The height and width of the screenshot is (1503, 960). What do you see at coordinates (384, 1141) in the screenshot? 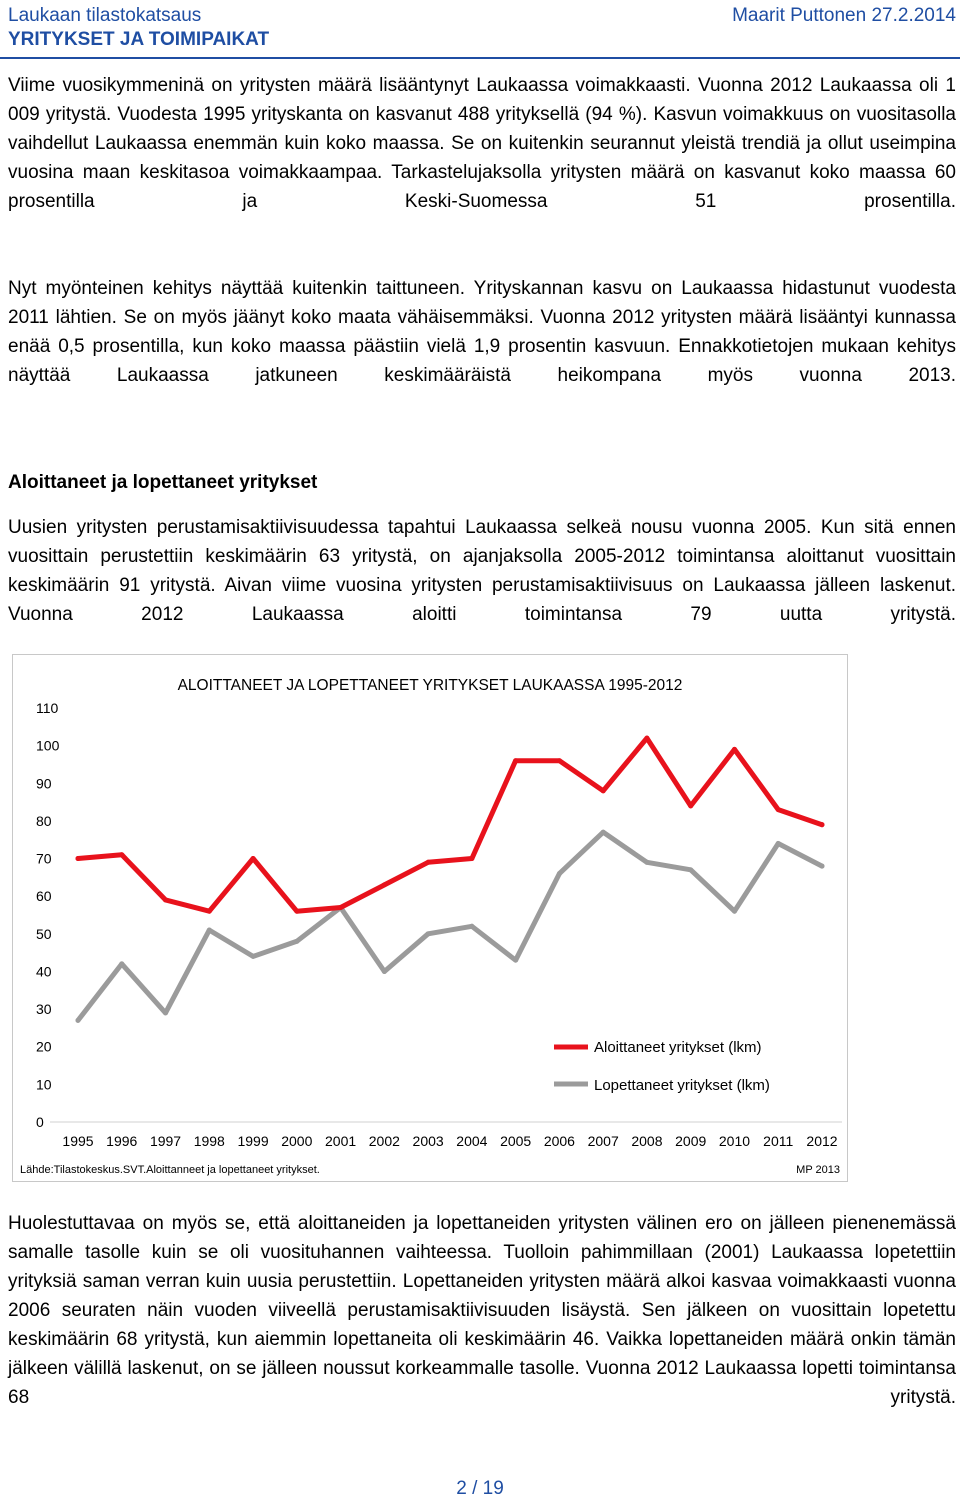
I see `x-tick-label: 2002` at bounding box center [384, 1141].